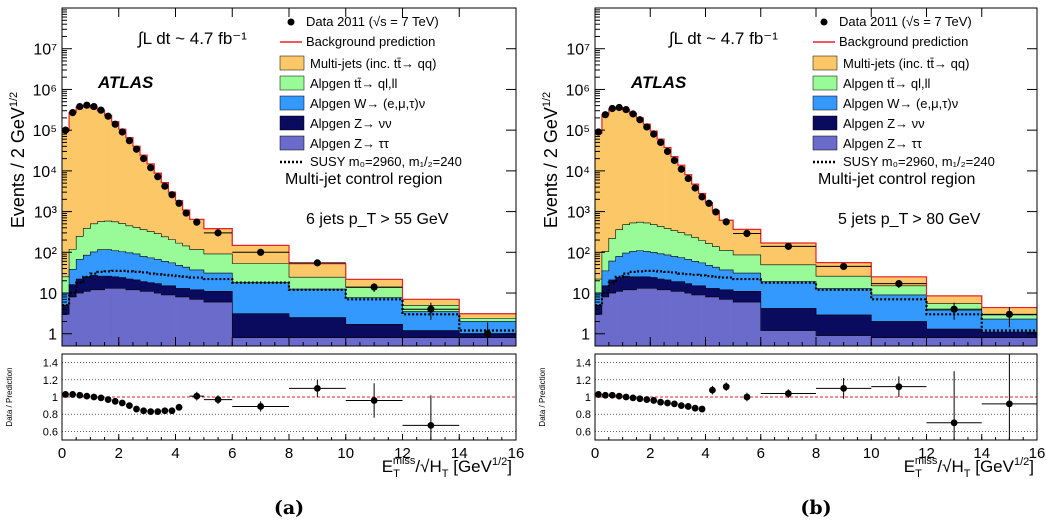  I want to click on ratio-y-tick-label: 1.2, so click(583, 381).